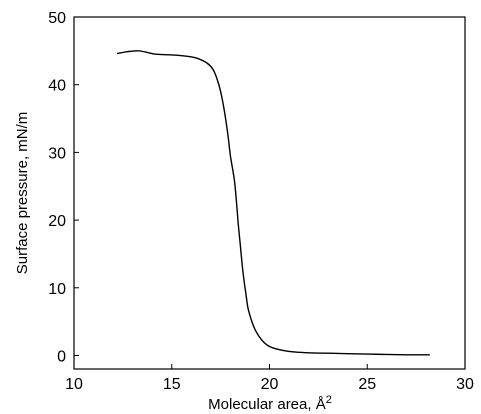 Image resolution: width=481 pixels, height=414 pixels. I want to click on y-tick-label: 50, so click(57, 18).